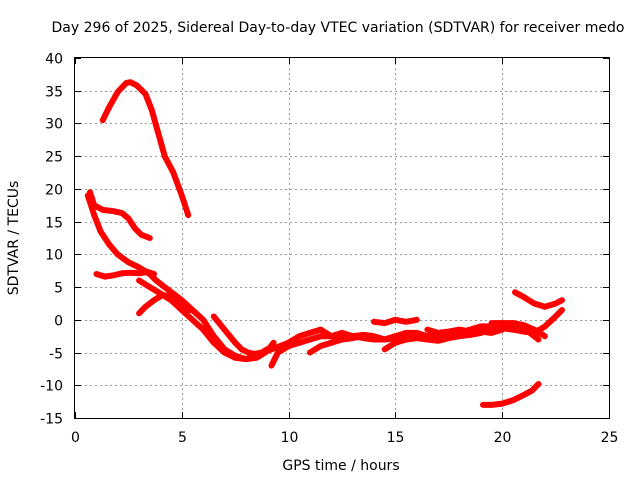  What do you see at coordinates (610, 438) in the screenshot?
I see `x-tick-label: 25` at bounding box center [610, 438].